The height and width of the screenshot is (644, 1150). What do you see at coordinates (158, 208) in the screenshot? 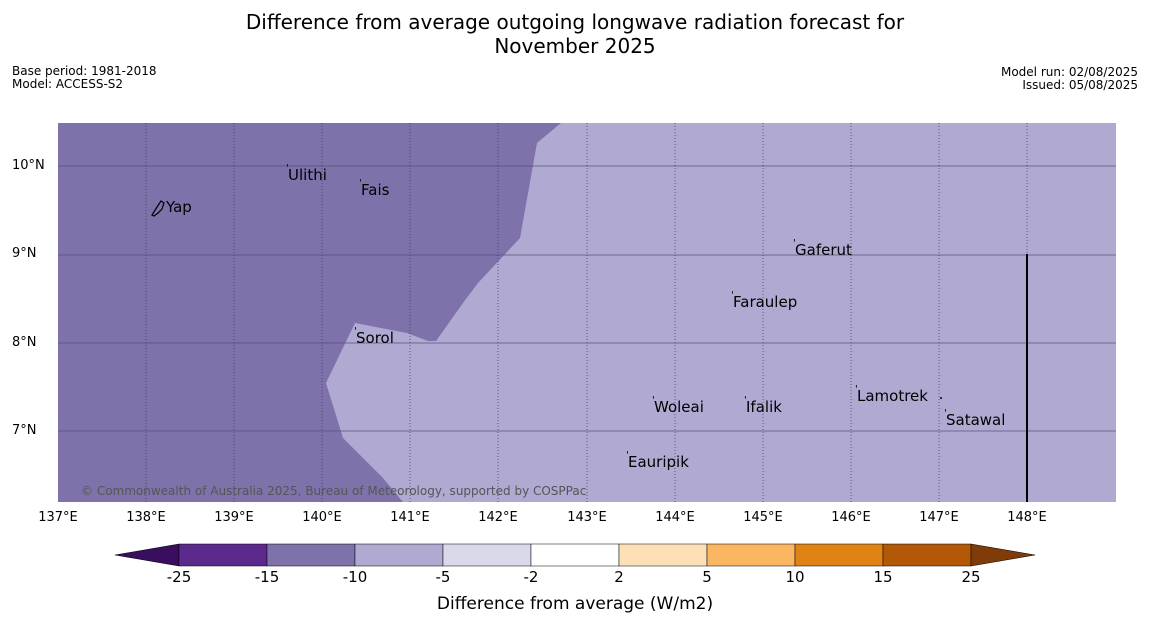
I see `yap-island-shape` at bounding box center [158, 208].